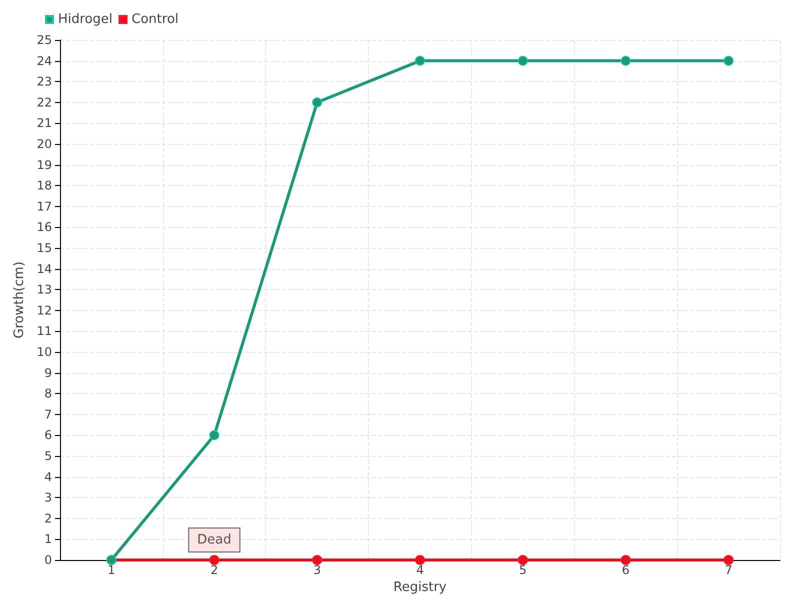 This screenshot has height=600, width=800. What do you see at coordinates (44, 40) in the screenshot?
I see `y-tick-label: 25` at bounding box center [44, 40].